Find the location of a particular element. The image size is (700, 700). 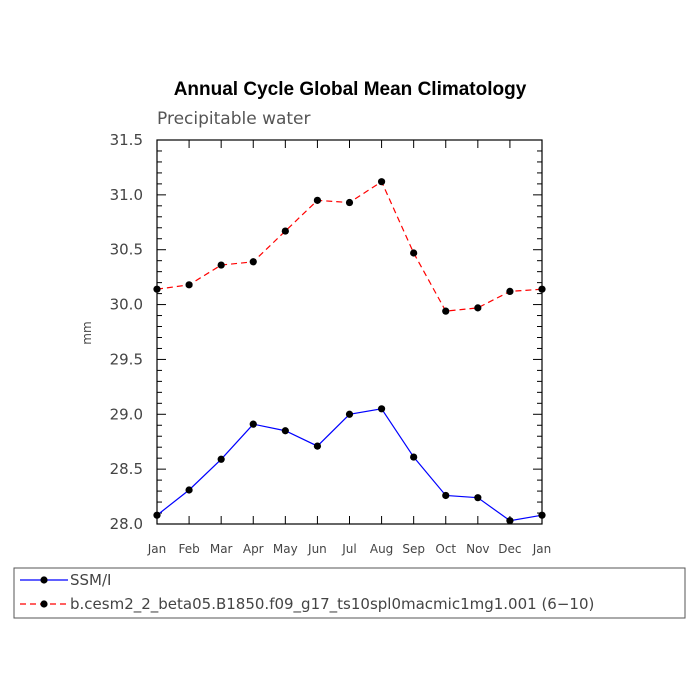

y-tick-label: 31.5 is located at coordinates (126, 140).